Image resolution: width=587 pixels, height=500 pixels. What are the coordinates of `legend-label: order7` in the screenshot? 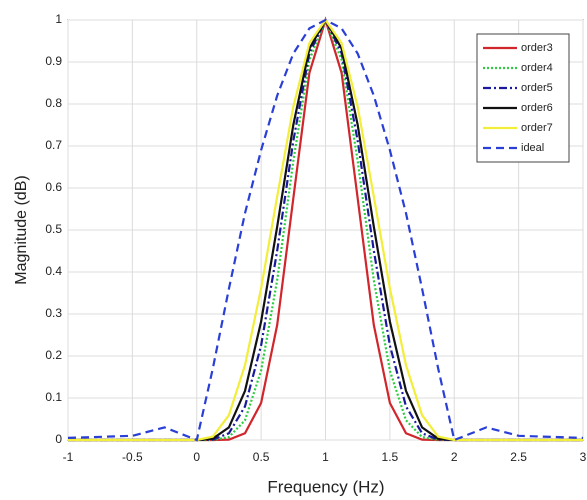 It's located at (537, 128).